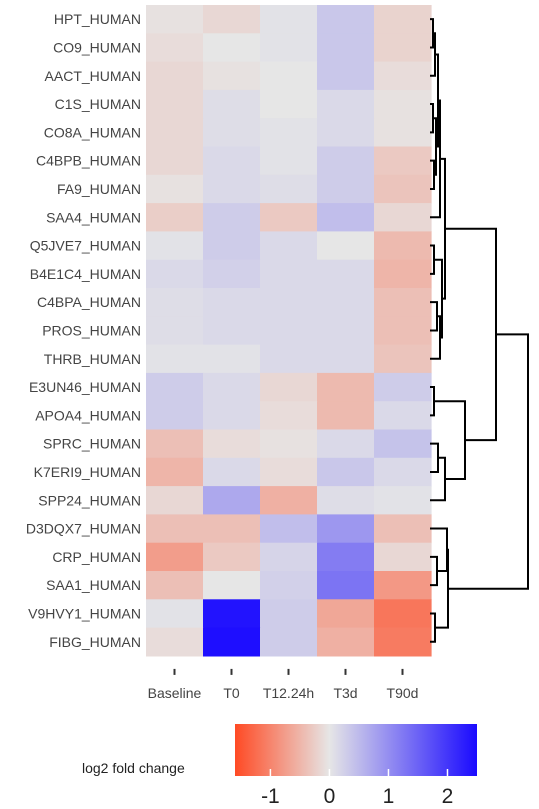  I want to click on column-label: T0, so click(231, 693).